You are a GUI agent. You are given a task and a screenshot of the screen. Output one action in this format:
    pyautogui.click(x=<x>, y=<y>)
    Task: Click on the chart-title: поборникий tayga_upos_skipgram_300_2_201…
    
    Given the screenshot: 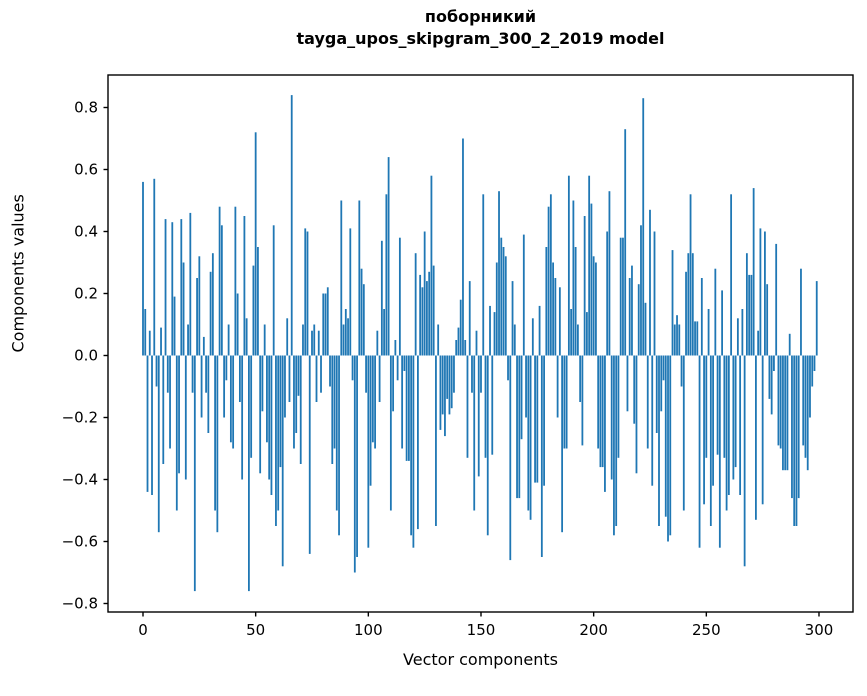 What is the action you would take?
    pyautogui.click(x=480, y=28)
    